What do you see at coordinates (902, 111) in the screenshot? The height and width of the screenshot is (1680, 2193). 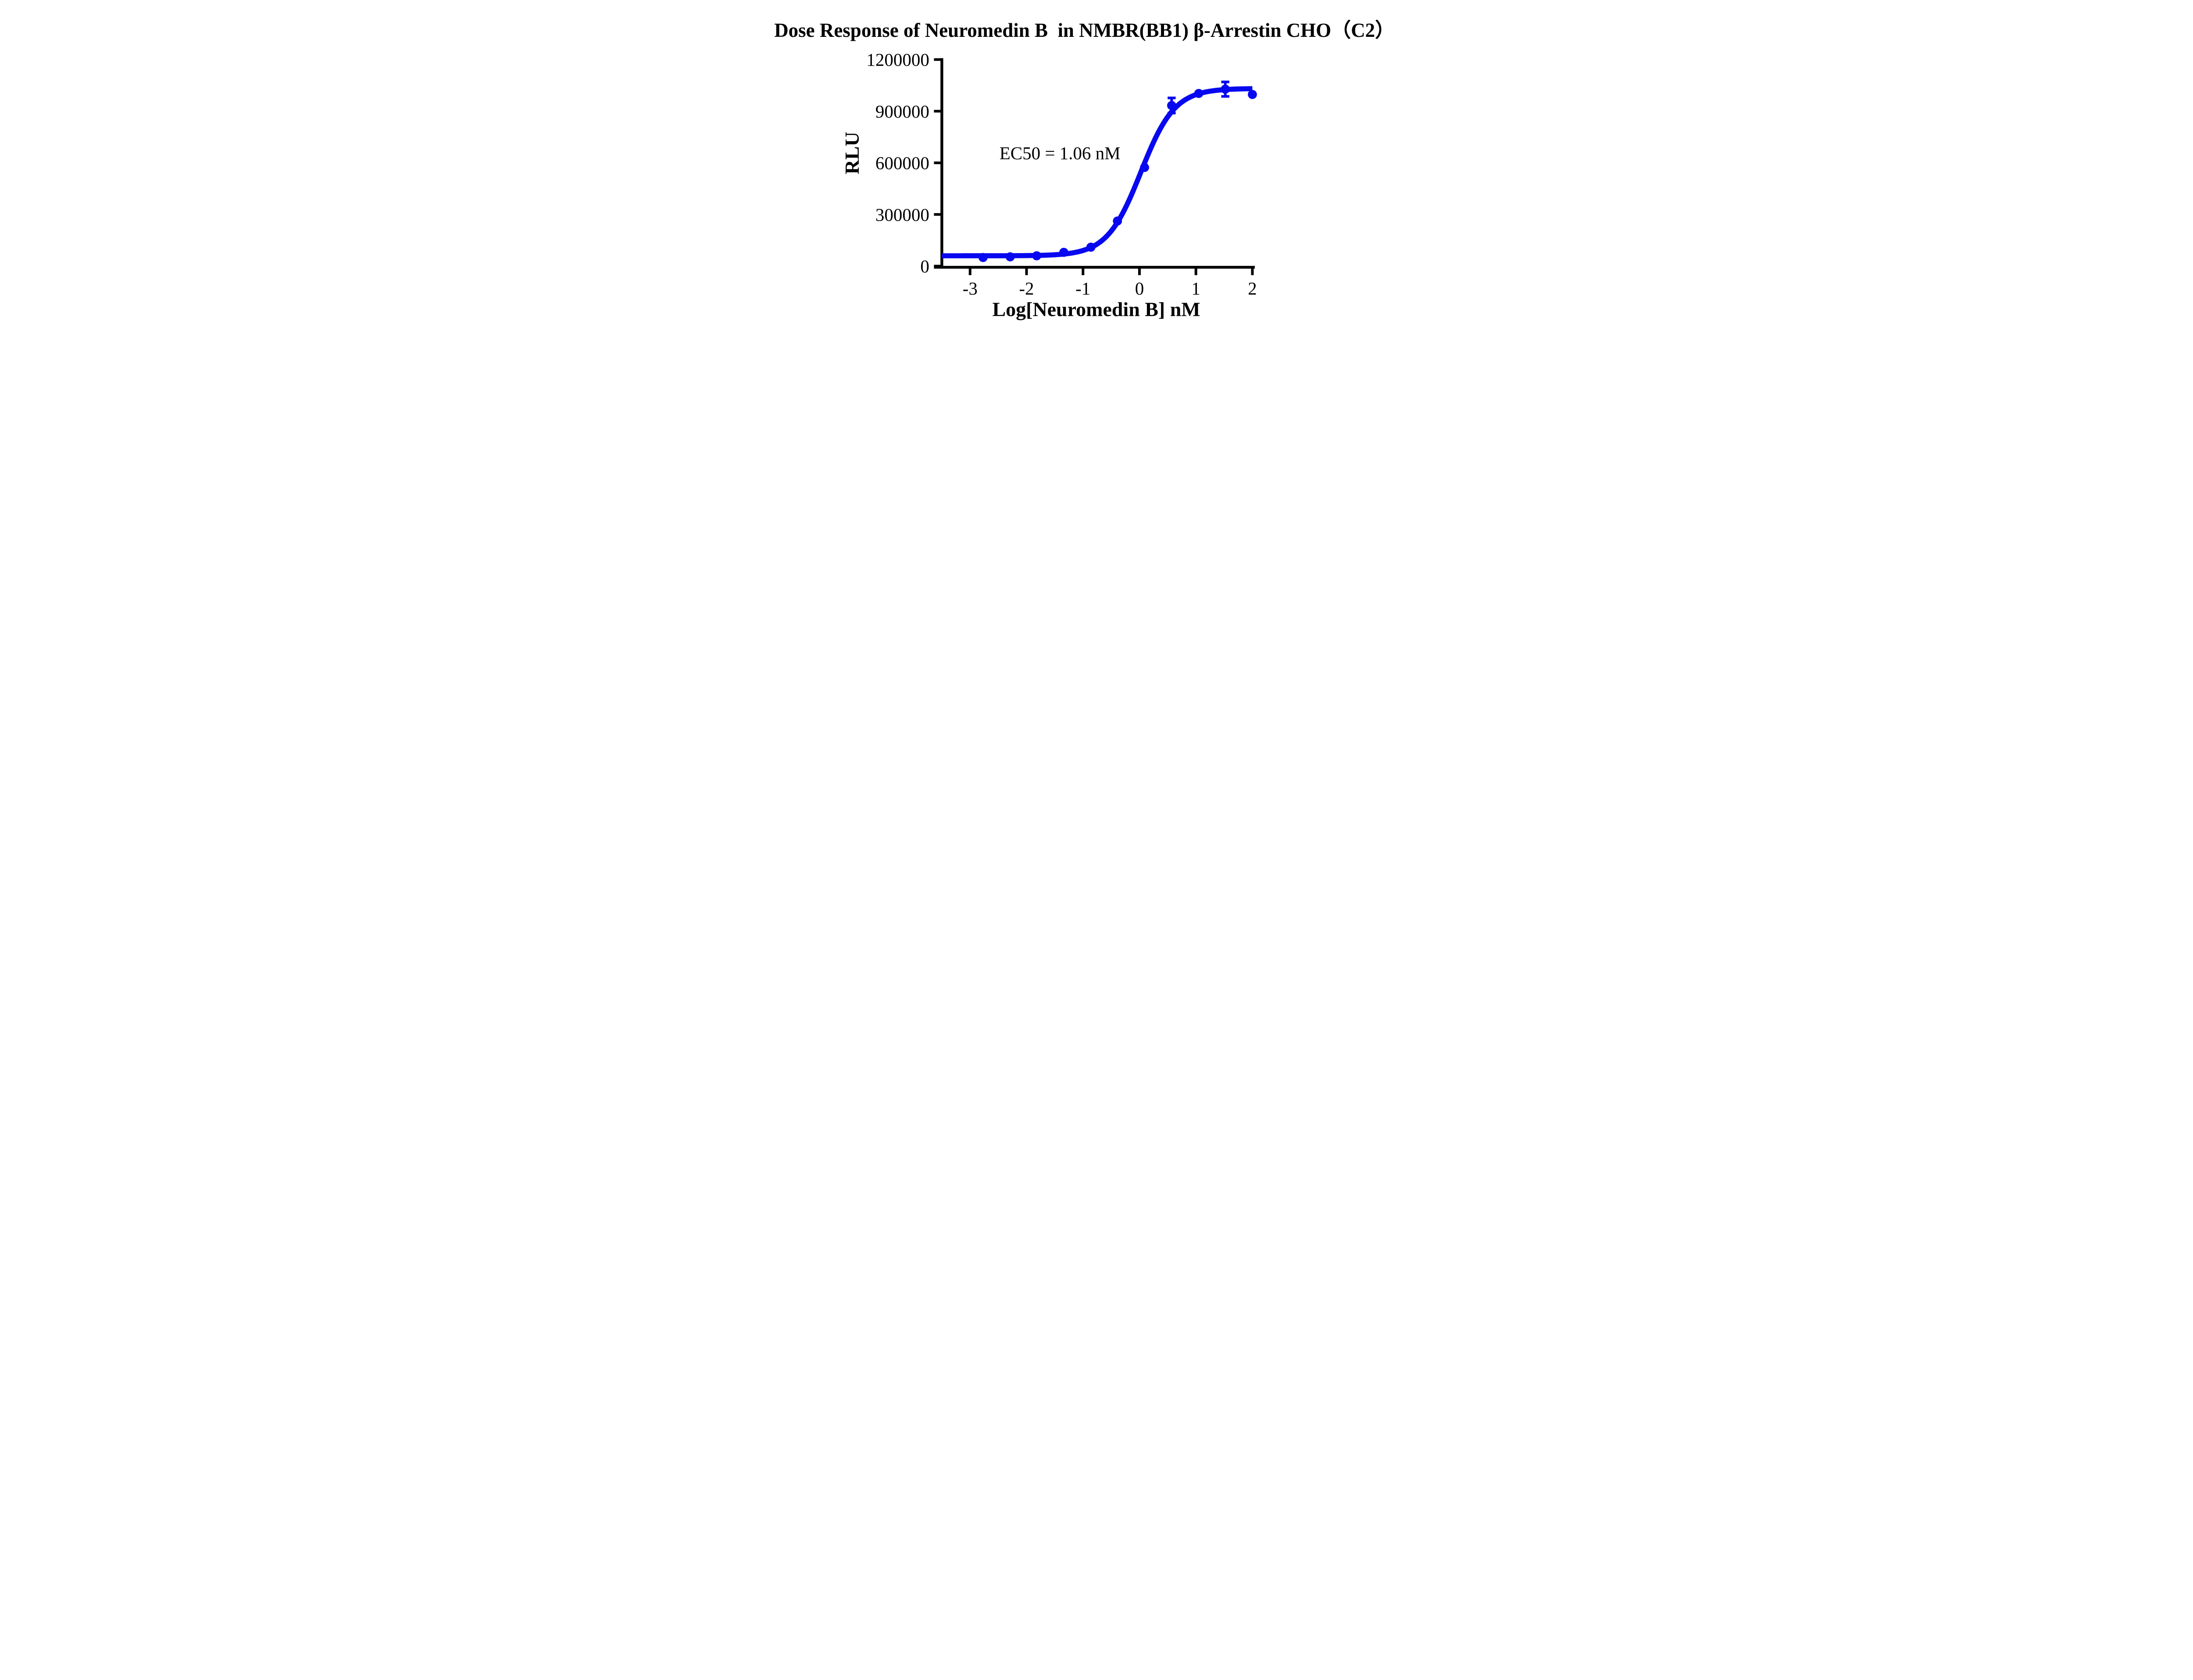 I see `y-tick-label: 900000` at bounding box center [902, 111].